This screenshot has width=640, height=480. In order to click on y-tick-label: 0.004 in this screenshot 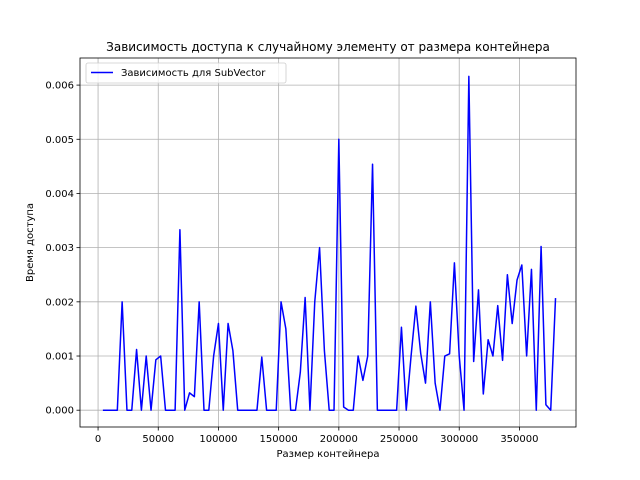, I will do `click(59, 194)`.